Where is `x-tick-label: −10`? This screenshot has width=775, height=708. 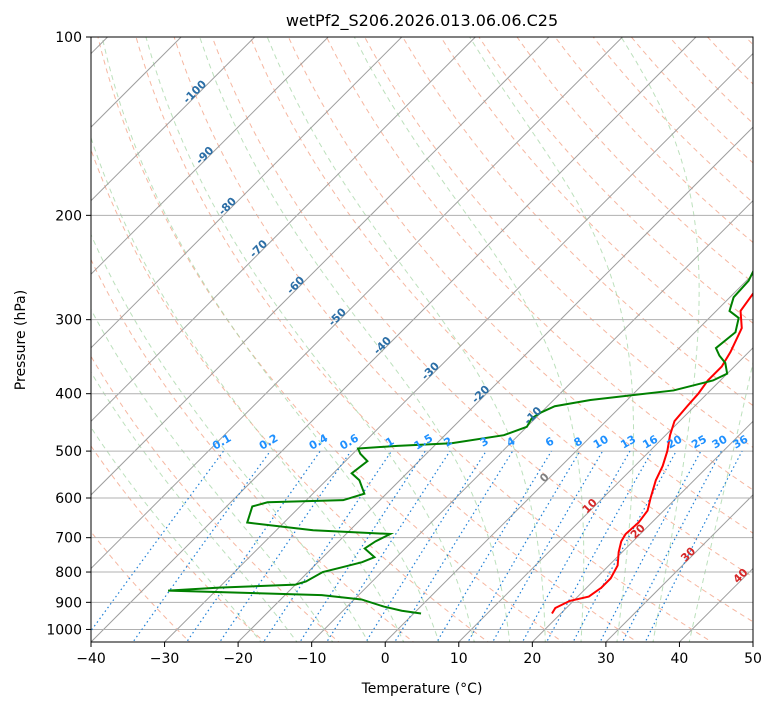
x-tick-label: −10 is located at coordinates (312, 659).